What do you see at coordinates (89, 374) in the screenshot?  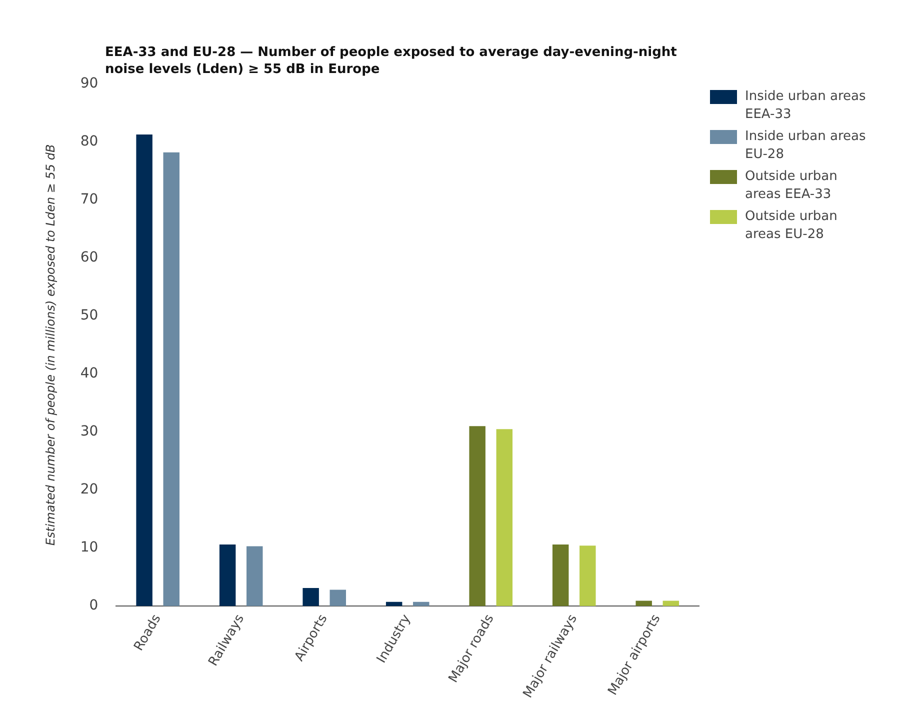 I see `y-tick-label: 40` at bounding box center [89, 374].